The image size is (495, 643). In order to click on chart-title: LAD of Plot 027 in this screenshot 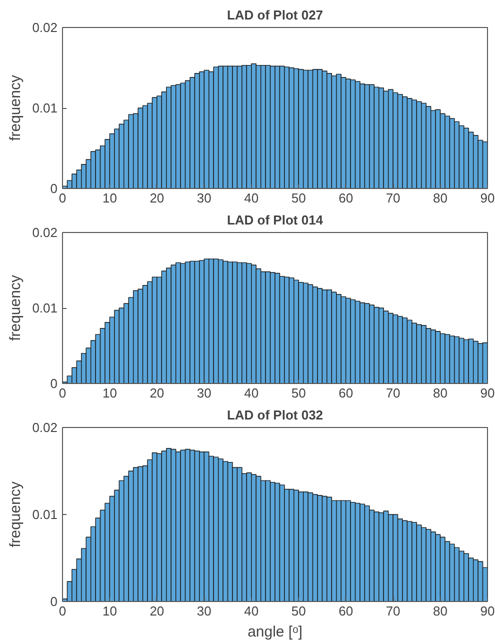, I will do `click(275, 15)`.